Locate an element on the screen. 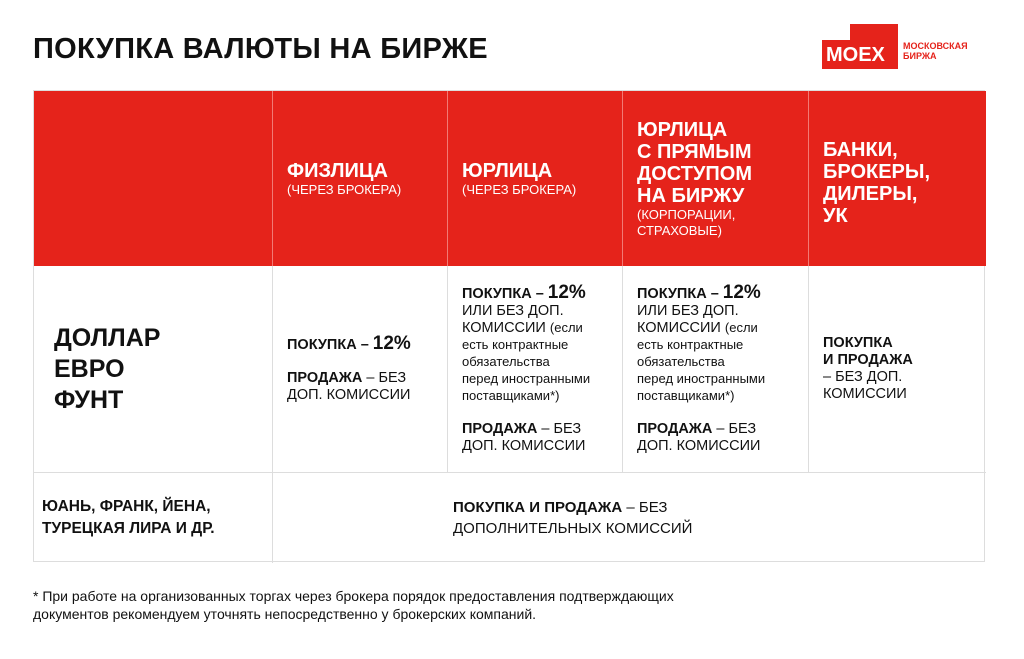  logo-mark: MOEX is located at coordinates (855, 55).